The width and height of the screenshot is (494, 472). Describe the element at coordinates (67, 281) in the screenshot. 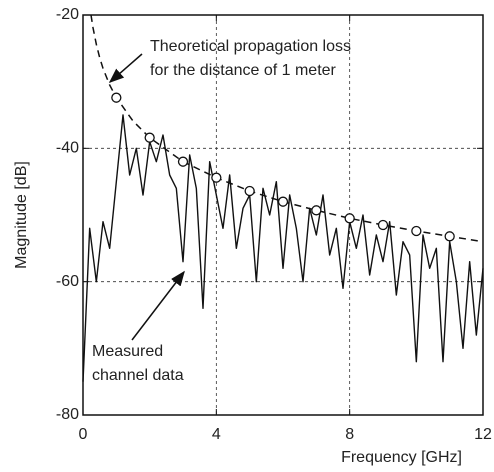

I see `y-tick-label: -60` at that location.